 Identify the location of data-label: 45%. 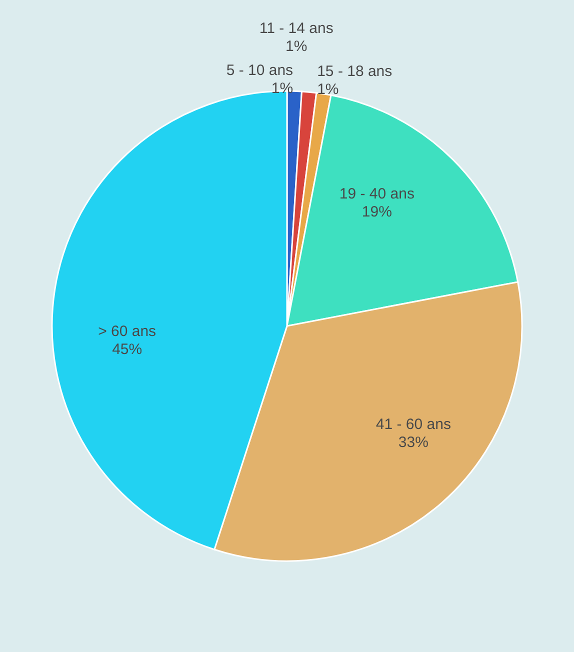
(127, 349).